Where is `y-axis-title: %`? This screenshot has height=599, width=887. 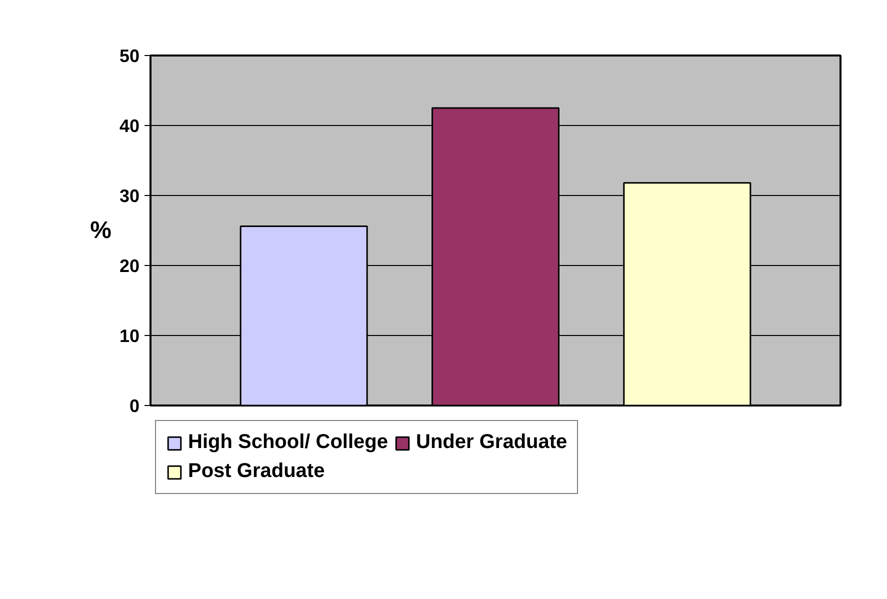 y-axis-title: % is located at coordinates (101, 230).